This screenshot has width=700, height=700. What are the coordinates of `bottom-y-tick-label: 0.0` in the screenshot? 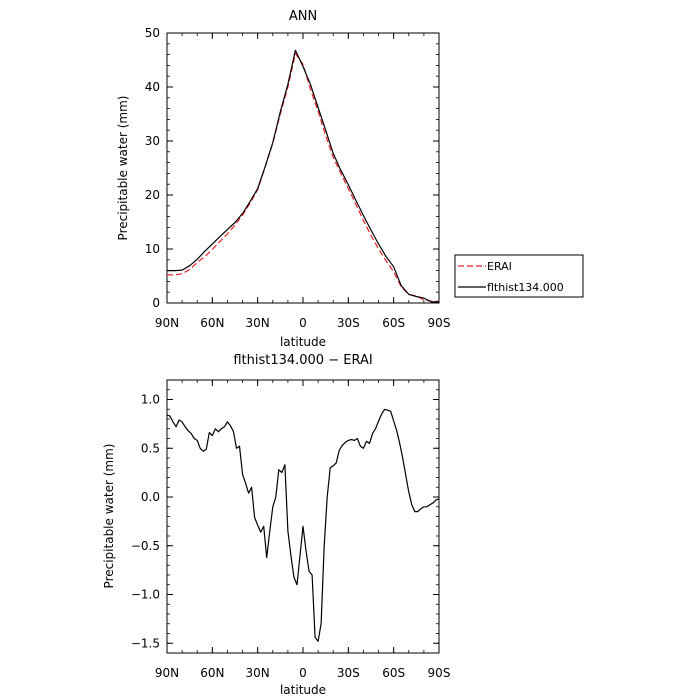 It's located at (150, 497).